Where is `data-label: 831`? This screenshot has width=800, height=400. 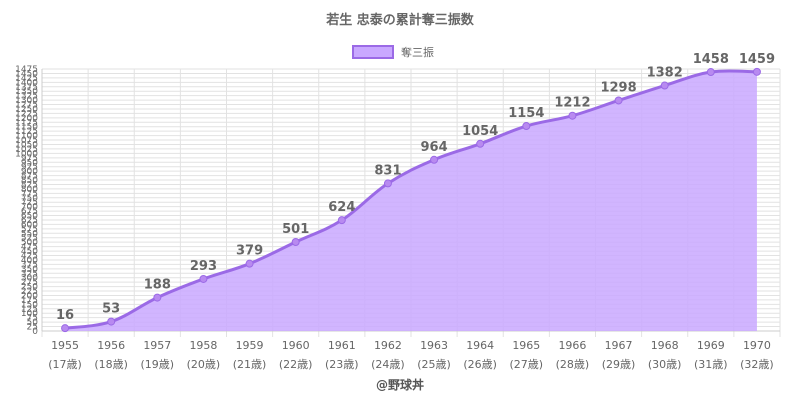 data-label: 831 is located at coordinates (387, 170).